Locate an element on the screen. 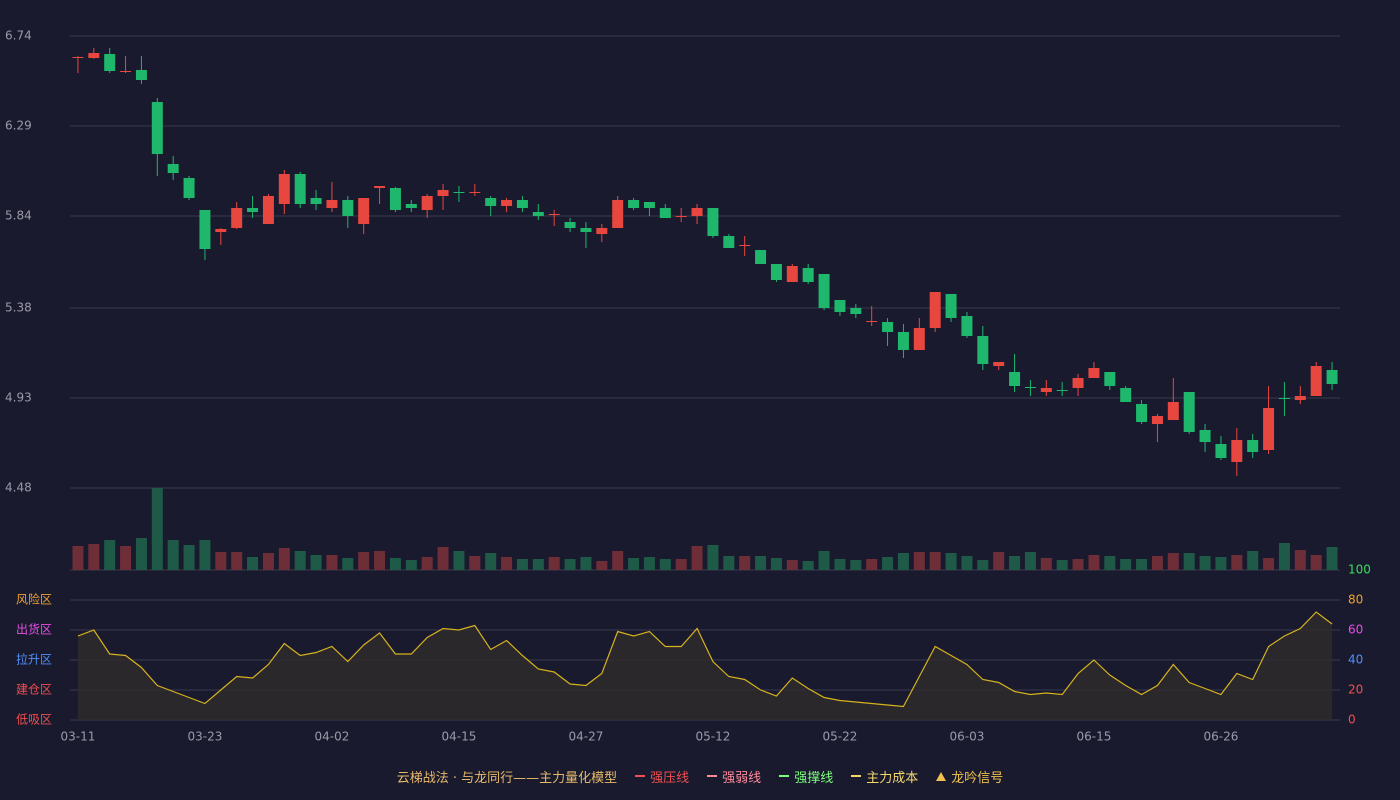  legend-swatch is located at coordinates (941, 776).